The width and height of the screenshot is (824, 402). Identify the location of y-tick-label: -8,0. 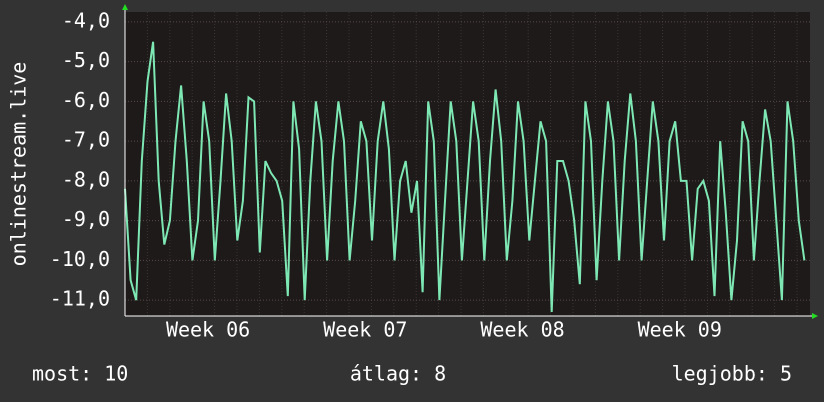
(86, 179).